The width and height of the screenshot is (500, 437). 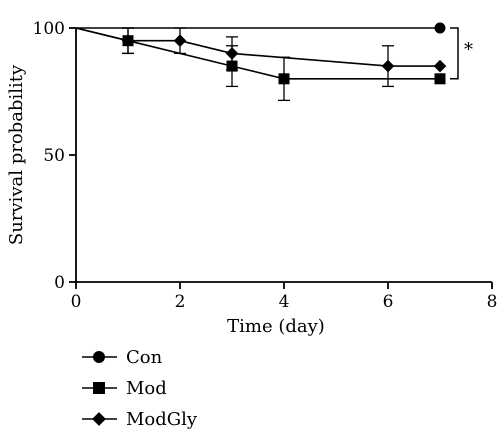 What do you see at coordinates (54, 156) in the screenshot?
I see `y-tick-label: 50` at bounding box center [54, 156].